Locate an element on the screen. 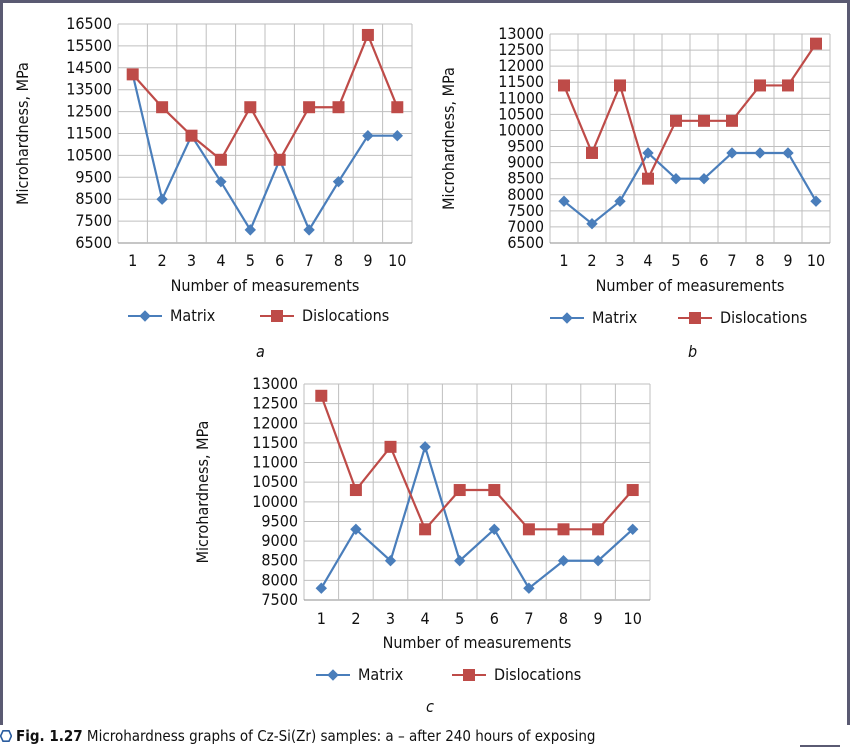  y-tick-label: 15500 is located at coordinates (89, 45).